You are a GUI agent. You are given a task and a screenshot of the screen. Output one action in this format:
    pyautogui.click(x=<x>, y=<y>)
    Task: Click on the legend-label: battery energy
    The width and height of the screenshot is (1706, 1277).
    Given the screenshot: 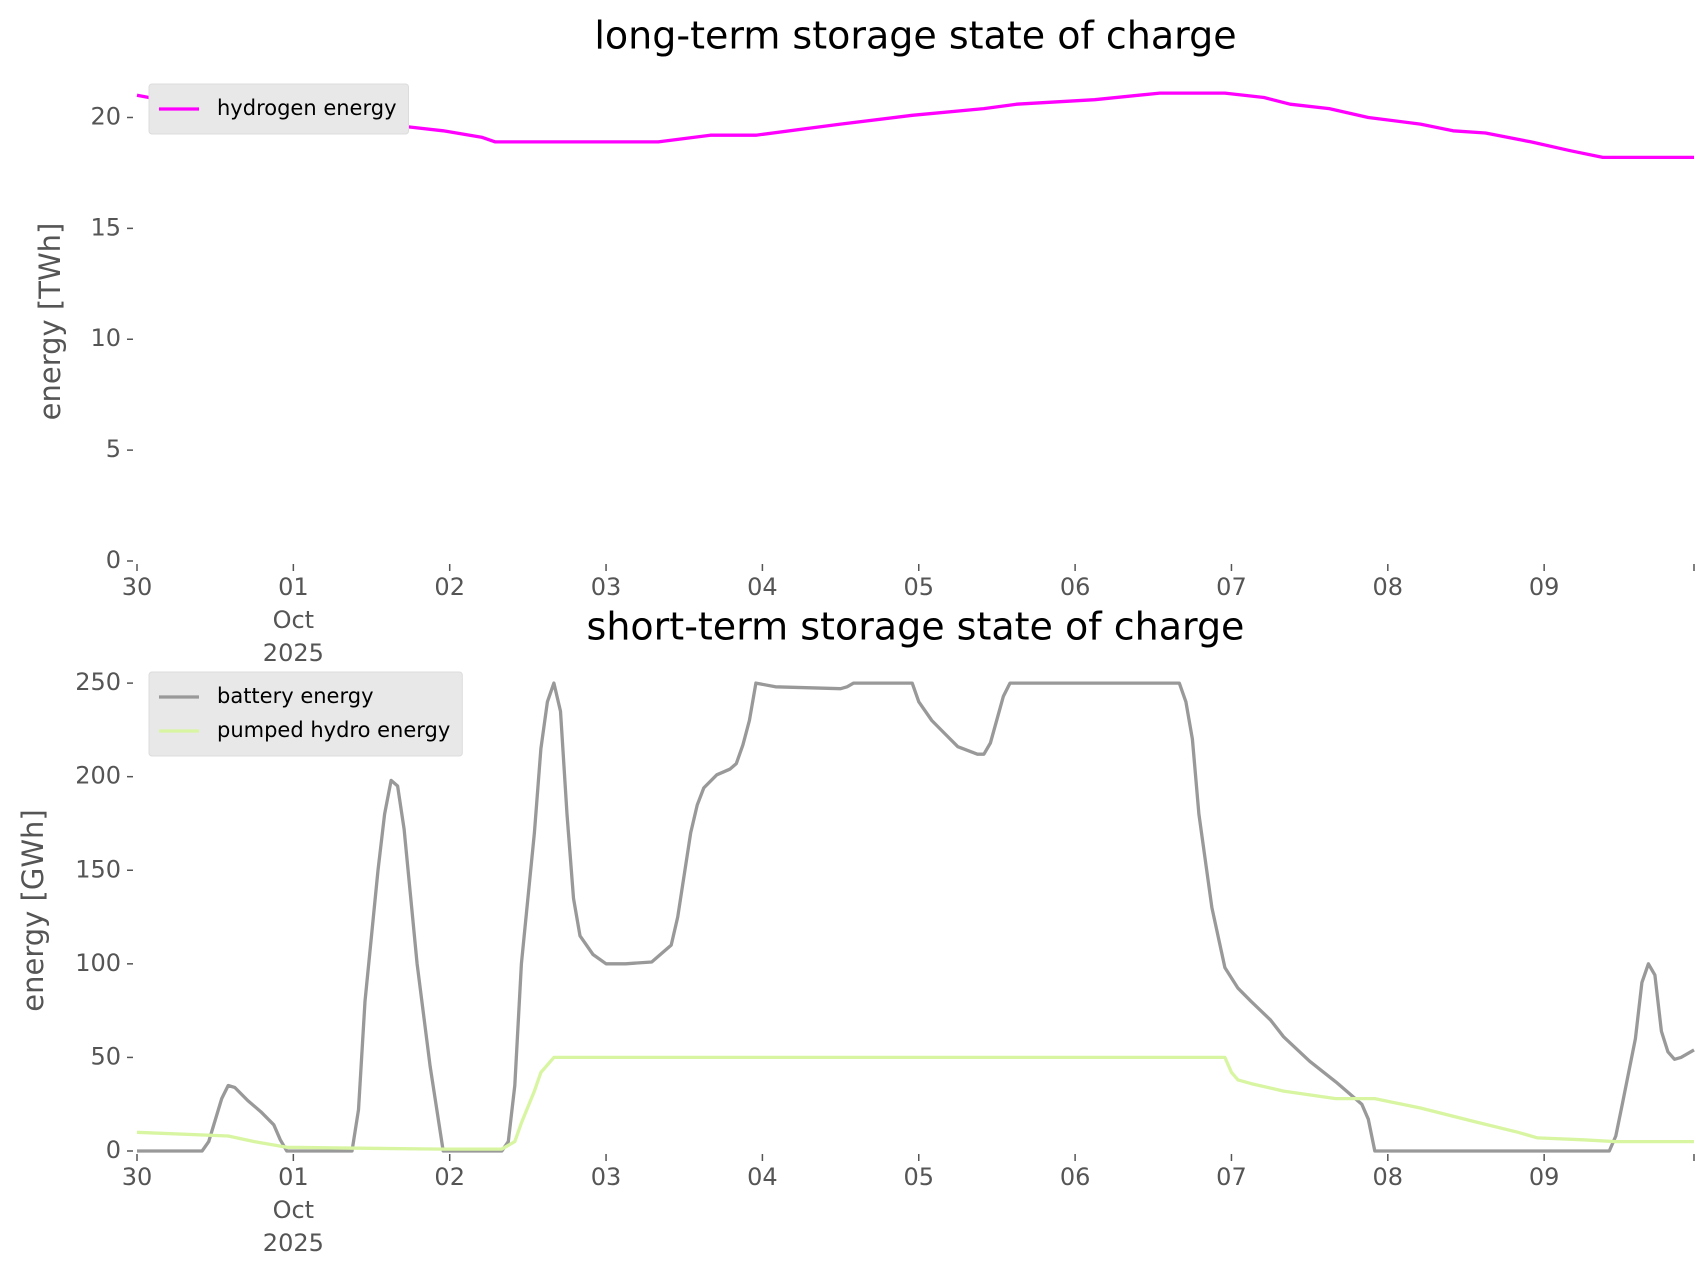 What is the action you would take?
    pyautogui.click(x=295, y=696)
    